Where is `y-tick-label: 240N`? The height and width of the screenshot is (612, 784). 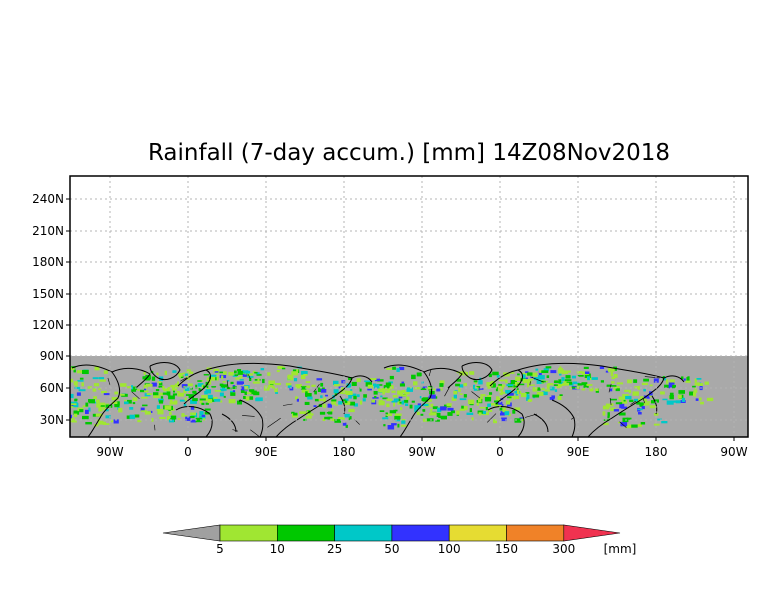 y-tick-label: 240N is located at coordinates (48, 199).